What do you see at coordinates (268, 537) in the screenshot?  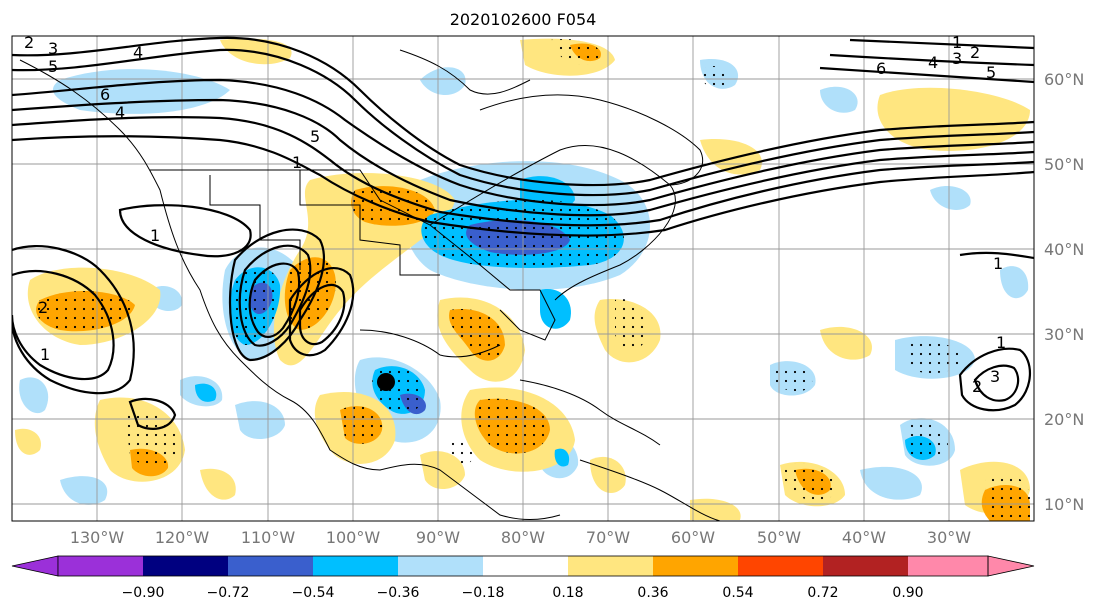 I see `lon-label: 110°W` at bounding box center [268, 537].